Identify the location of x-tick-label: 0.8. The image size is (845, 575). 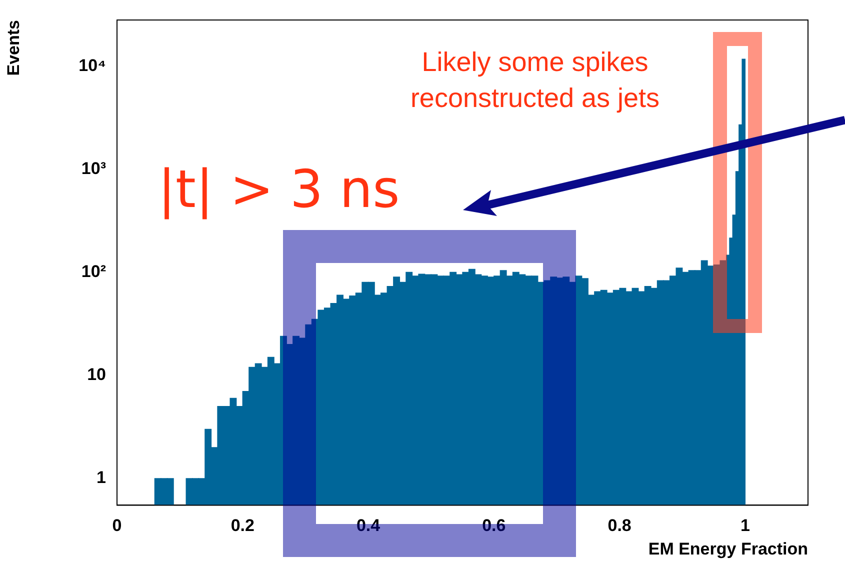
(620, 526).